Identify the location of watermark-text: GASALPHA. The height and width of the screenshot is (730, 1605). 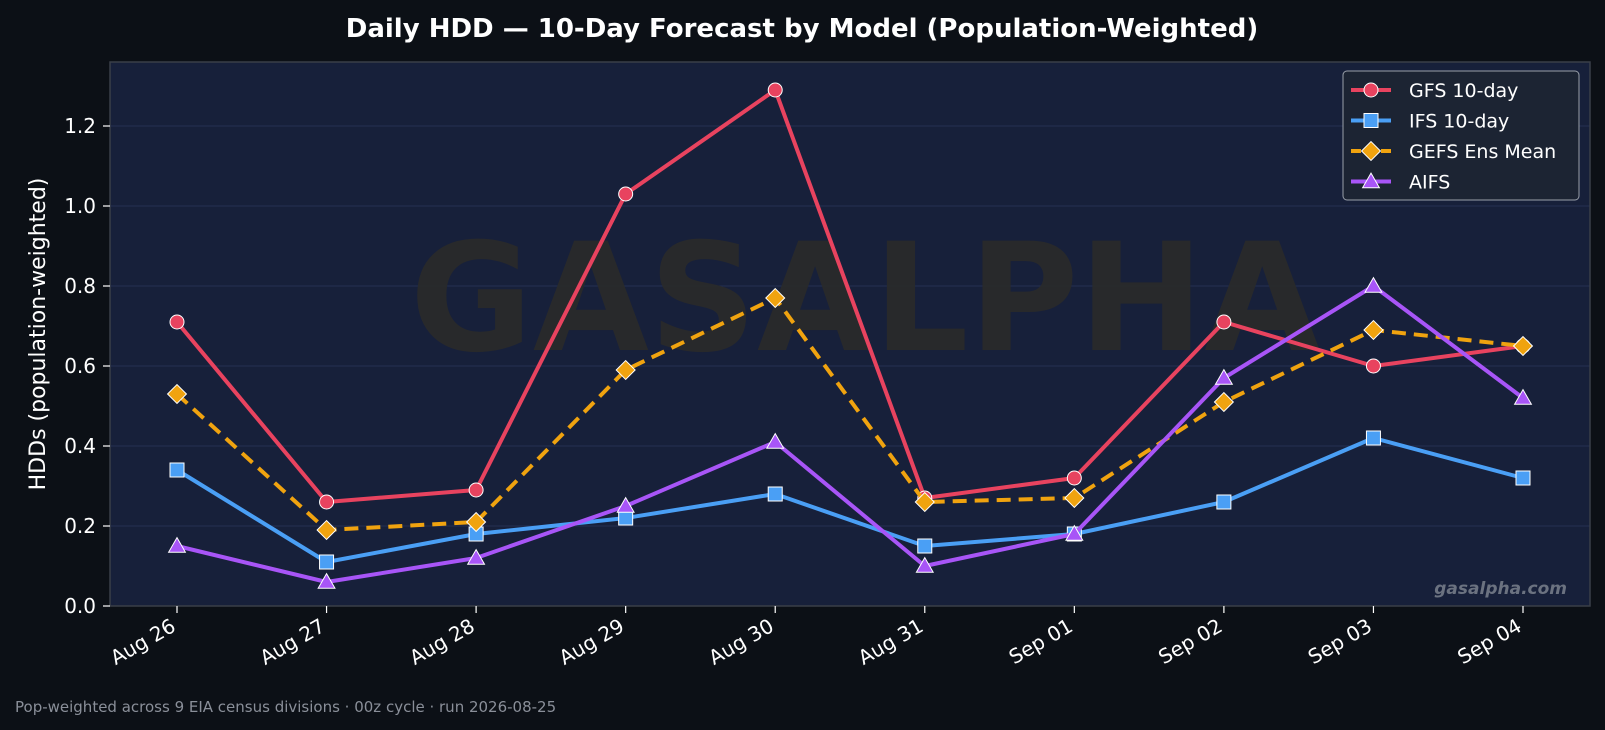
(865, 299).